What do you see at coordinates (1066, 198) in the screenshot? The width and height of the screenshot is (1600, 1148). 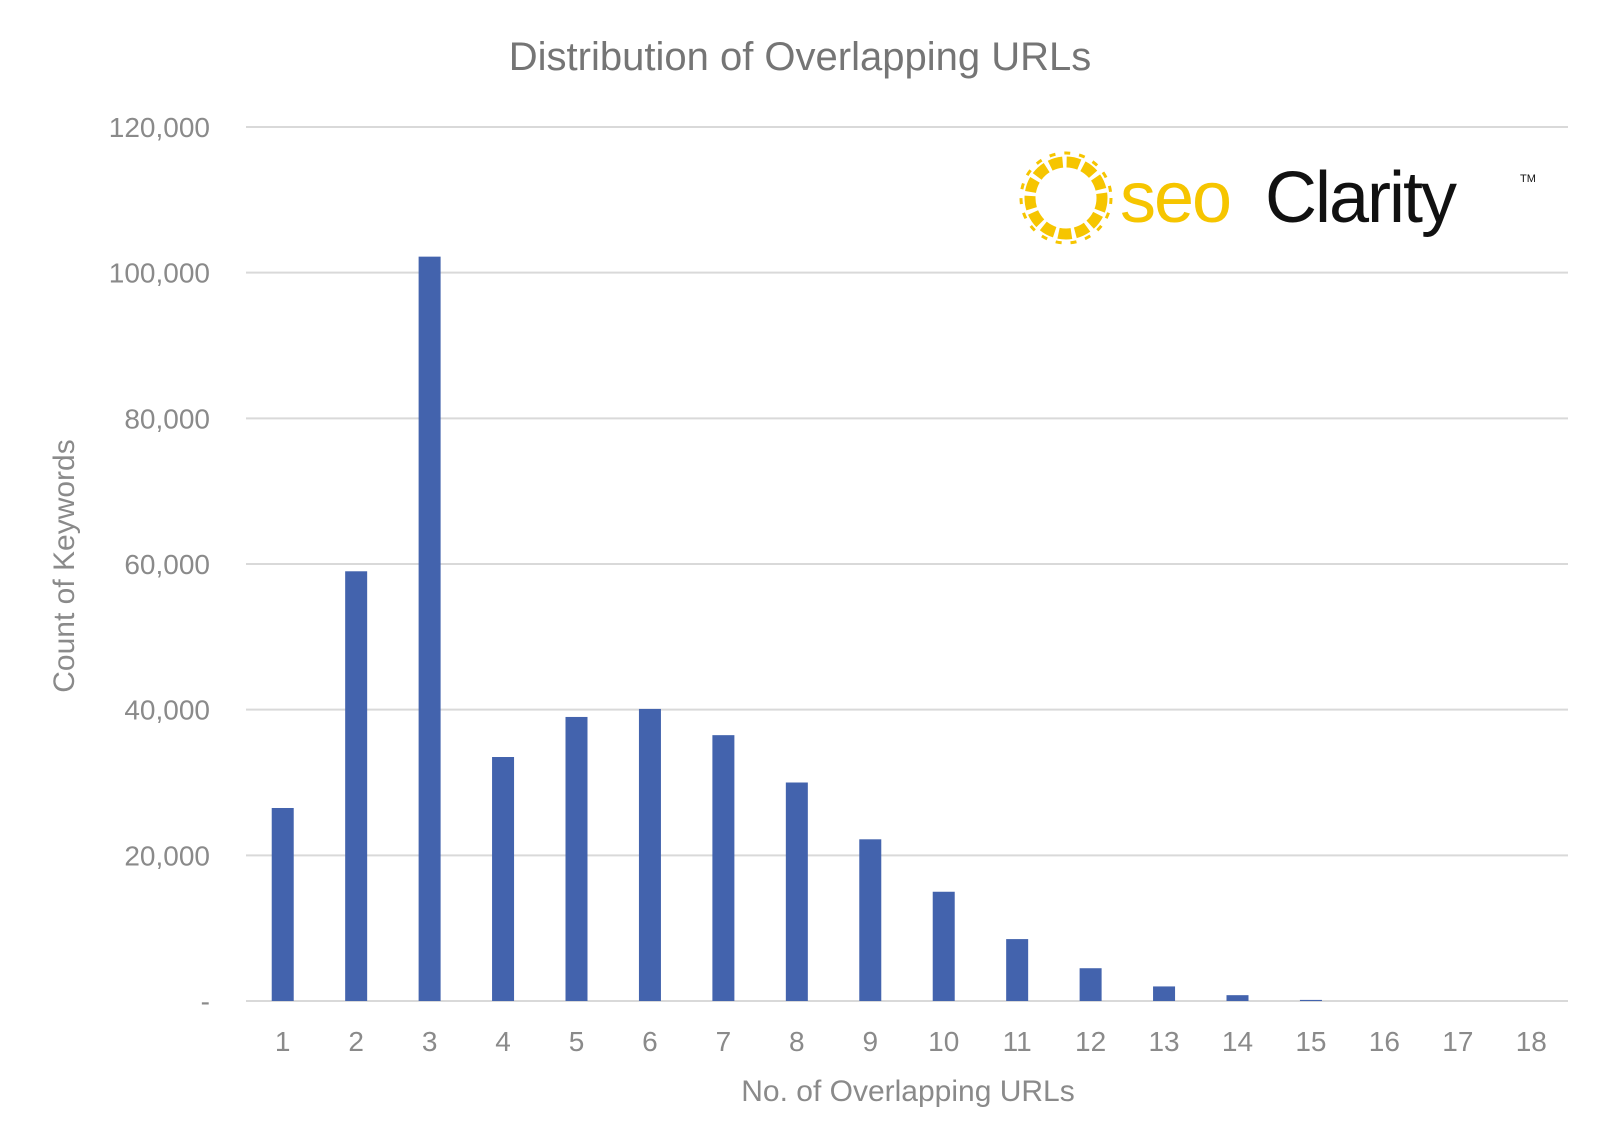 I see `sun-burst-icon` at bounding box center [1066, 198].